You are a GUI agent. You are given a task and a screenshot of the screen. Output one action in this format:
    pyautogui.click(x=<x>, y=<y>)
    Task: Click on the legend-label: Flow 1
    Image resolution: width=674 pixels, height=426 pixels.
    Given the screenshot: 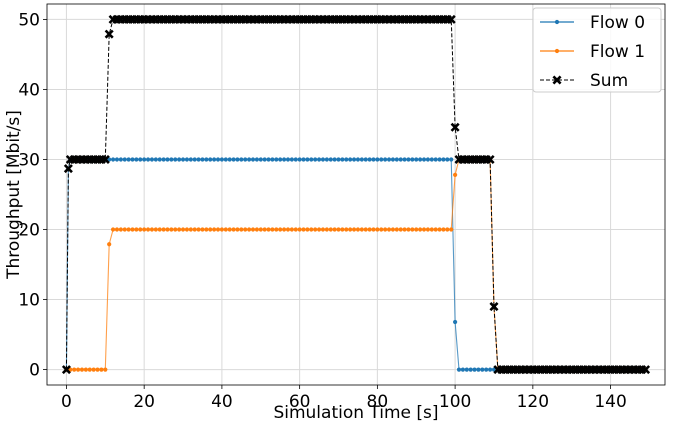 What is the action you would take?
    pyautogui.click(x=617, y=52)
    